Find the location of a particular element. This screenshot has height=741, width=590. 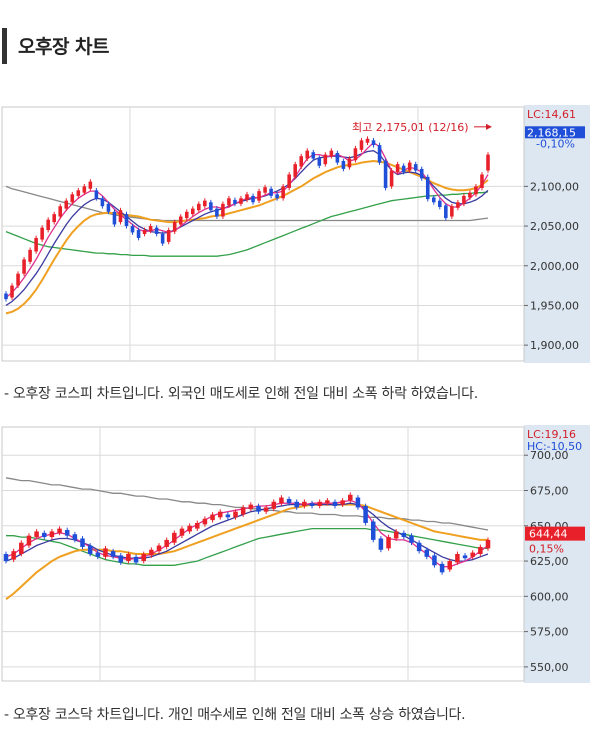

price-label: 644,44 is located at coordinates (548, 534).